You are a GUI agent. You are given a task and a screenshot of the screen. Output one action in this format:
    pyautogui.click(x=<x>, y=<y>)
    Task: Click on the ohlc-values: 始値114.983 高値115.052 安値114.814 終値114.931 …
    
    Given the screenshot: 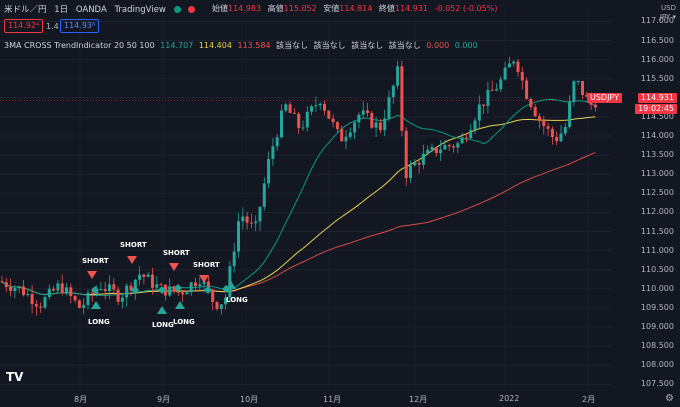 What is the action you would take?
    pyautogui.click(x=356, y=8)
    